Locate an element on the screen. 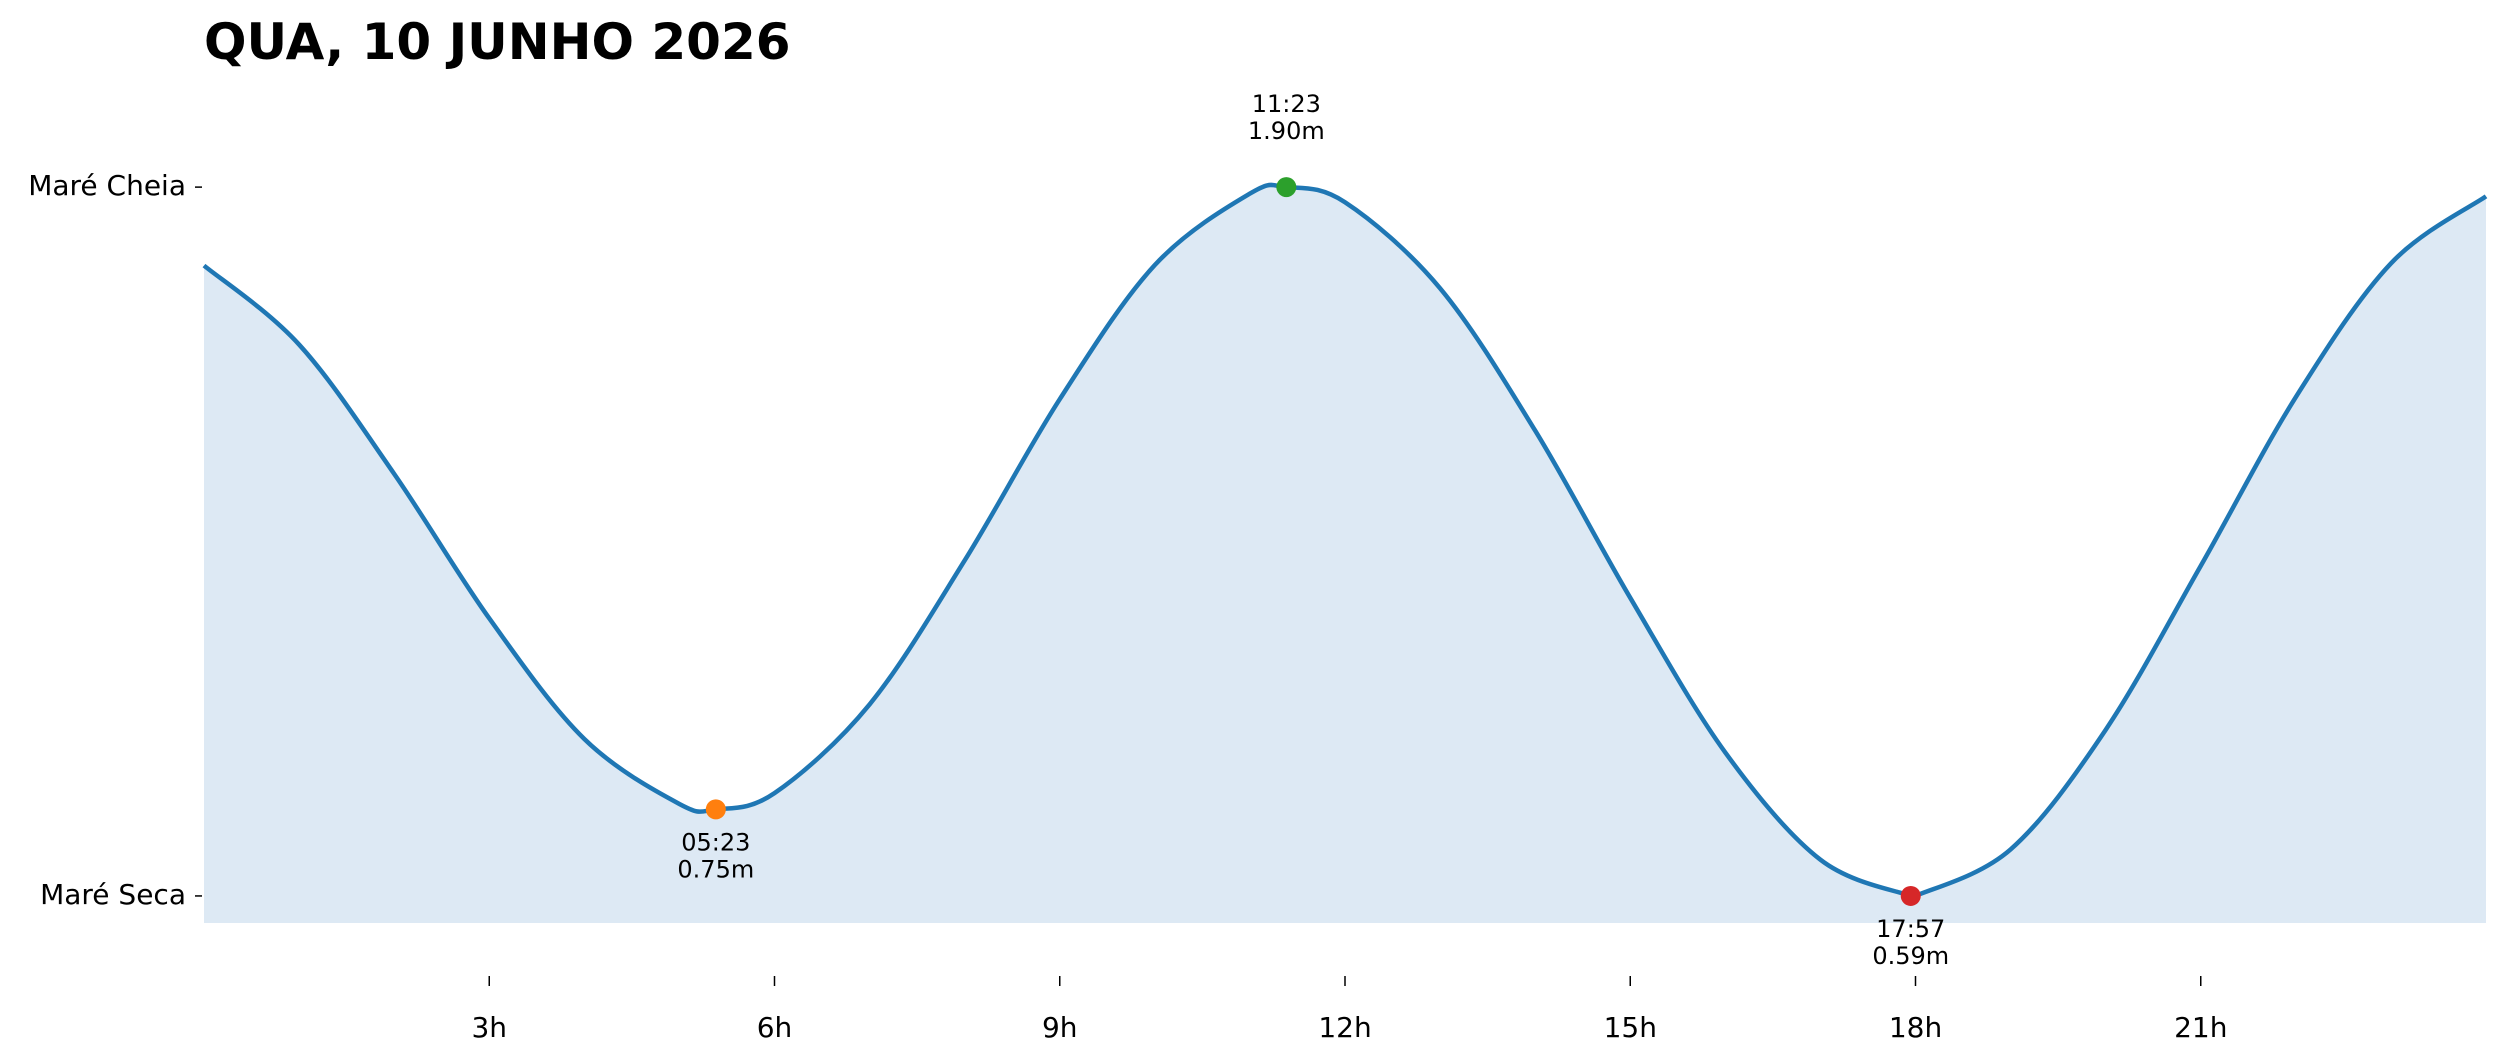 Image resolution: width=2501 pixels, height=1062 pixels. x-tick-label: 6h is located at coordinates (775, 1027).